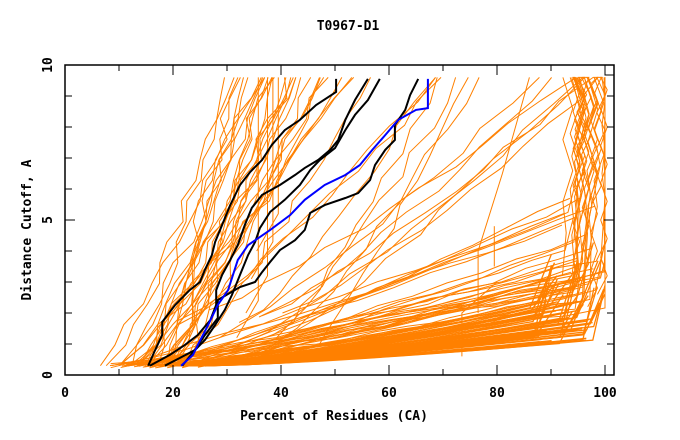 The image size is (680, 440). I want to click on plot-frame-corner-mark, so click(609, 70).